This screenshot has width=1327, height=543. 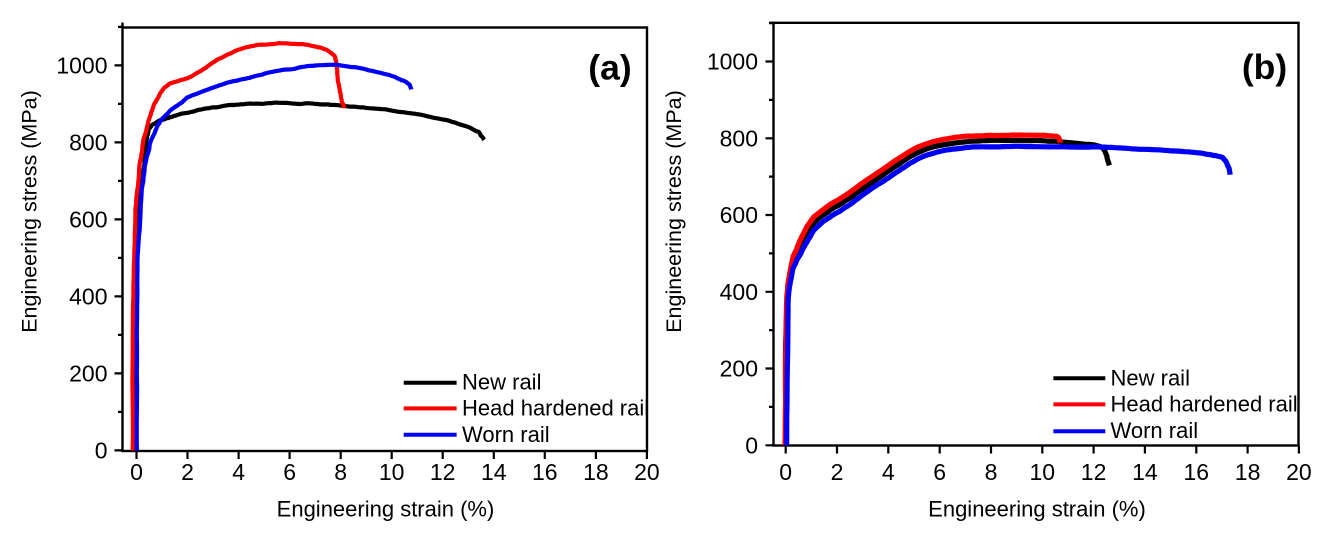 What do you see at coordinates (609, 68) in the screenshot?
I see `svg-text: (a)` at bounding box center [609, 68].